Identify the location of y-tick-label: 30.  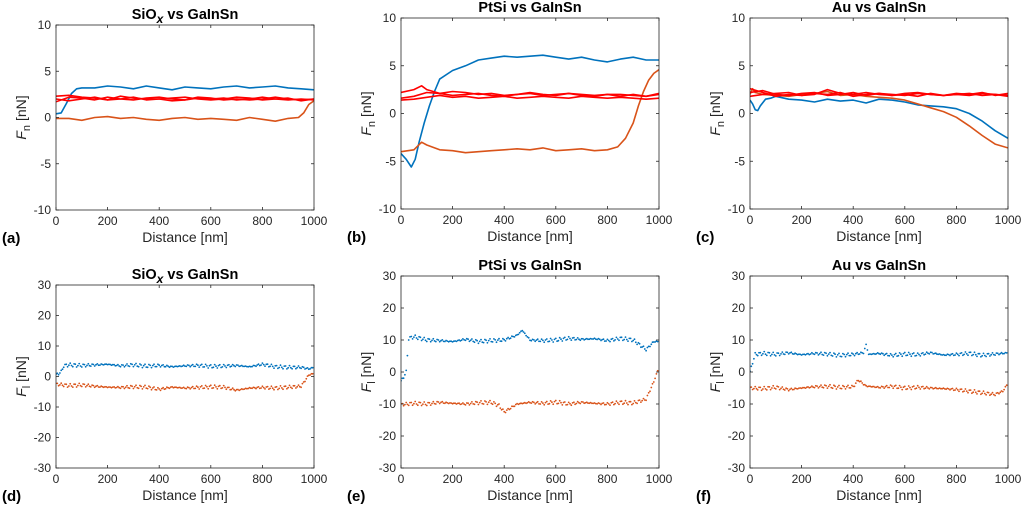
(390, 276).